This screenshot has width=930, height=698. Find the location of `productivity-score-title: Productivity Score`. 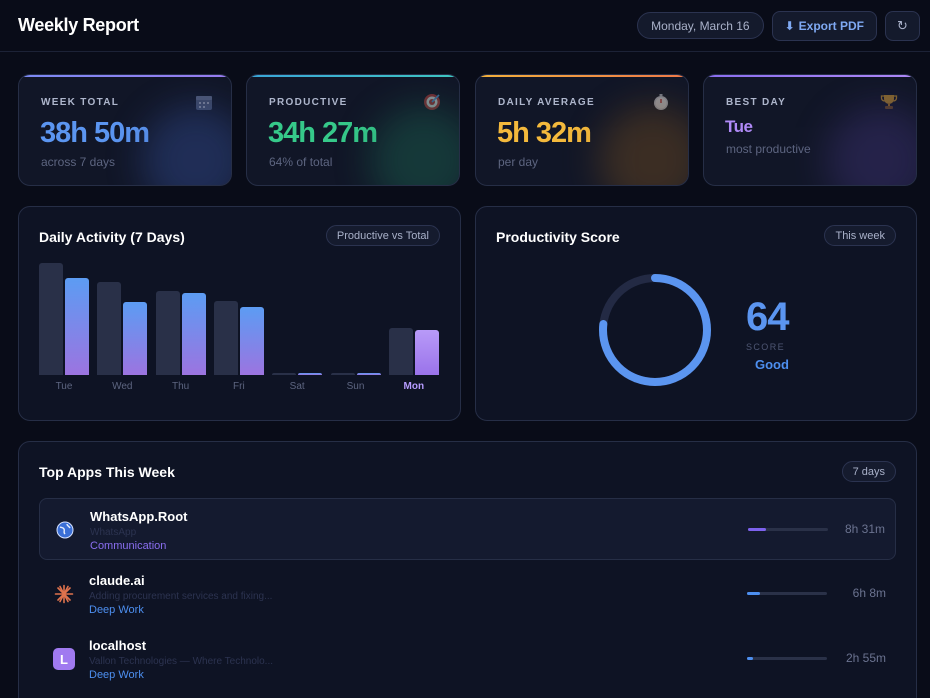

productivity-score-title: Productivity Score is located at coordinates (558, 237).